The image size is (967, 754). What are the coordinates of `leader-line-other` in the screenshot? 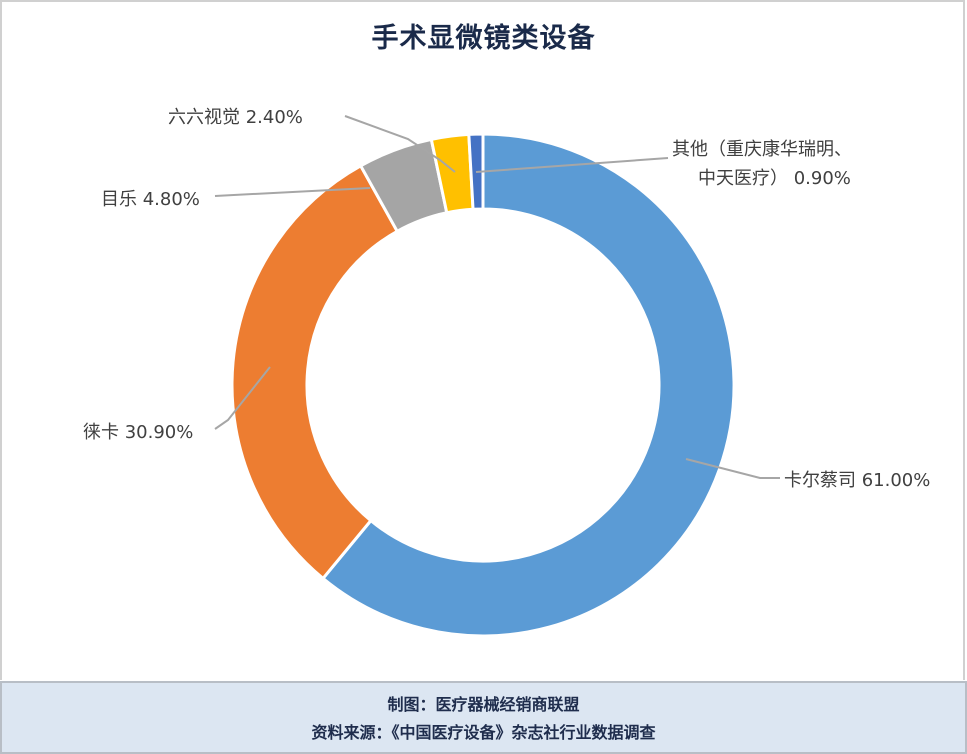 It's located at (572, 165).